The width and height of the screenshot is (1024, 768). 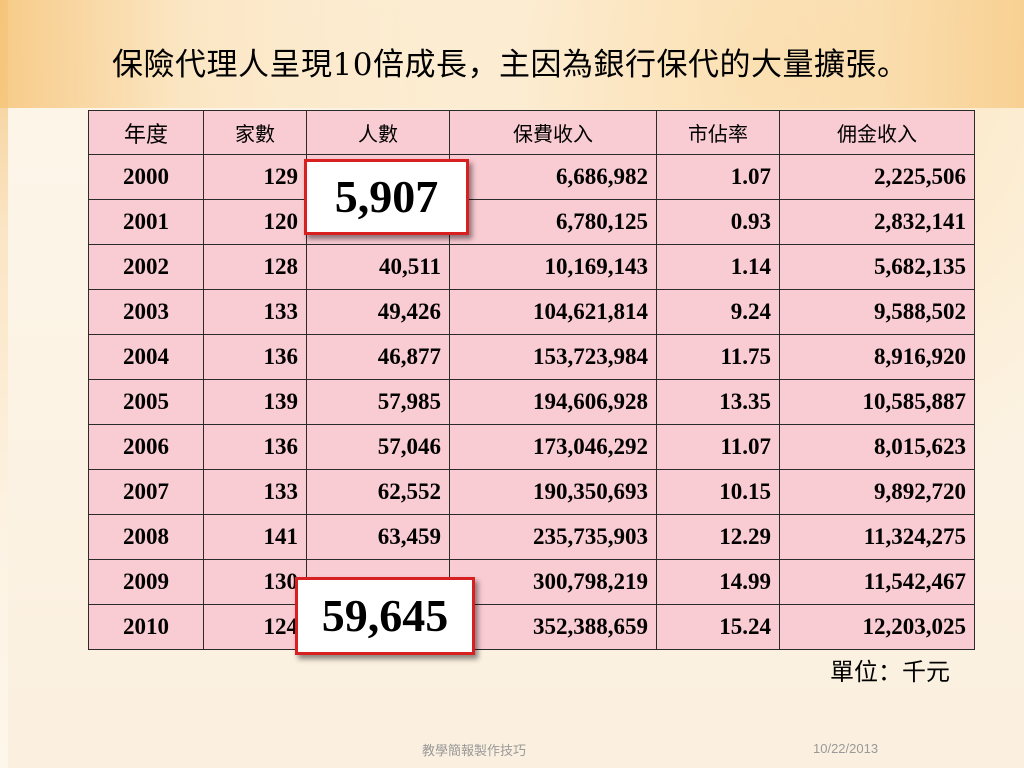 What do you see at coordinates (553, 627) in the screenshot?
I see `cell-premium: 352,388,659` at bounding box center [553, 627].